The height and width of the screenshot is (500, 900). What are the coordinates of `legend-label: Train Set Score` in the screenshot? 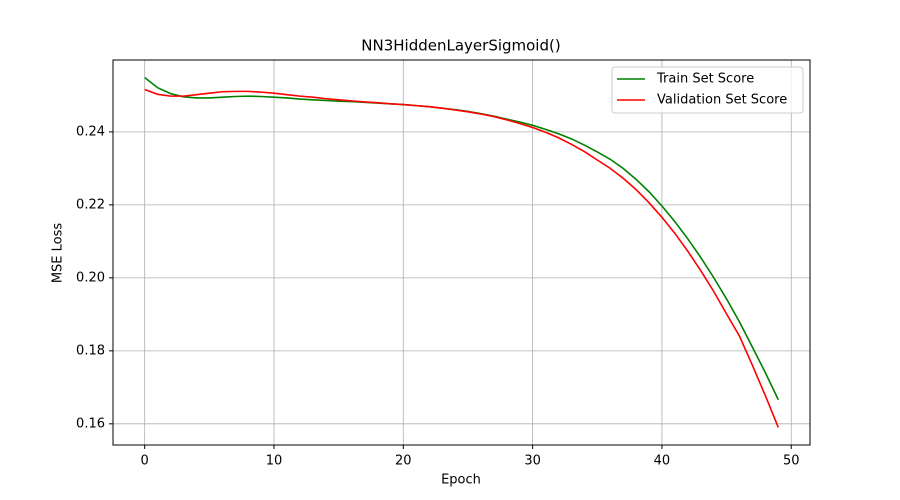 It's located at (705, 79).